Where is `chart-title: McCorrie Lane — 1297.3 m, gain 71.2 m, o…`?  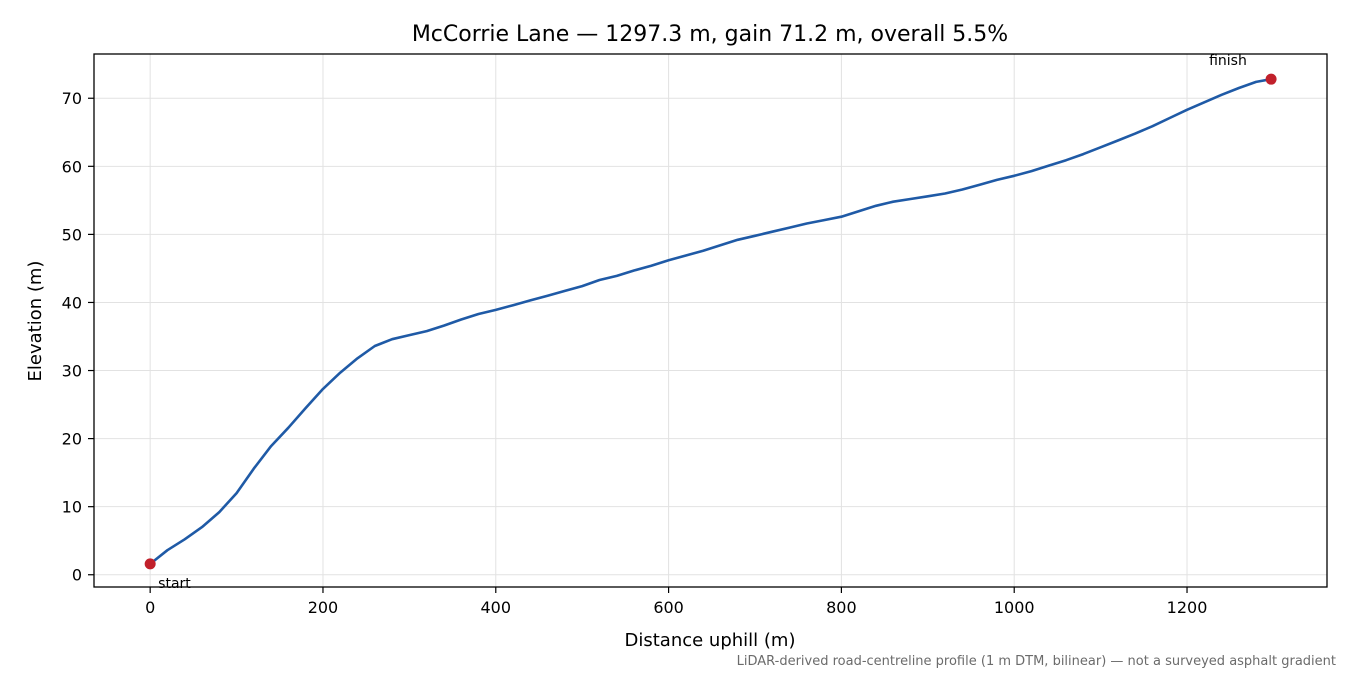
chart-title: McCorrie Lane — 1297.3 m, gain 71.2 m, o… is located at coordinates (710, 34).